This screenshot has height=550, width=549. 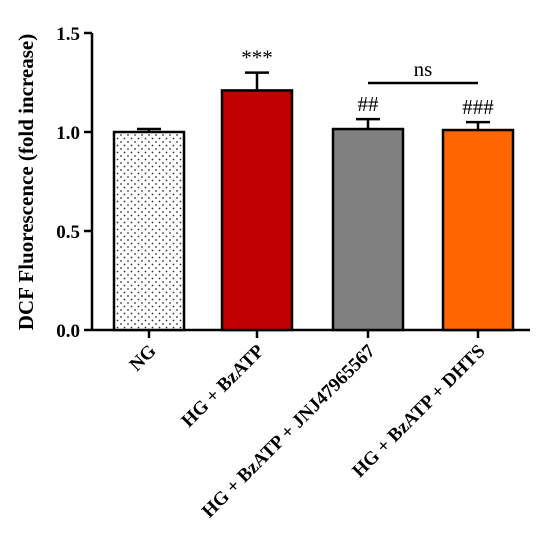 I want to click on category-label: HG + BzATP, so click(x=223, y=385).